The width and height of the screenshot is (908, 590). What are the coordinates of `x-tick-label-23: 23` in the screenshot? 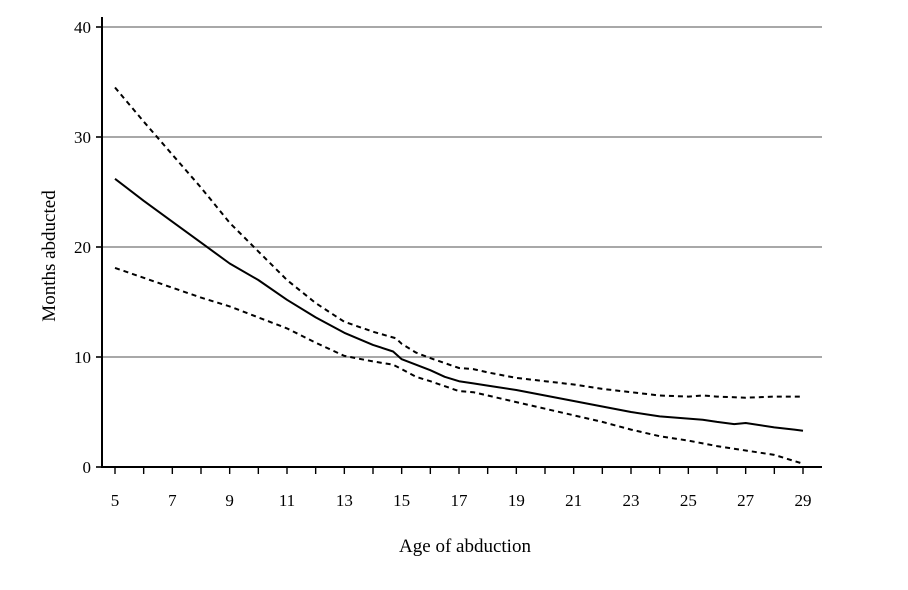 It's located at (631, 500).